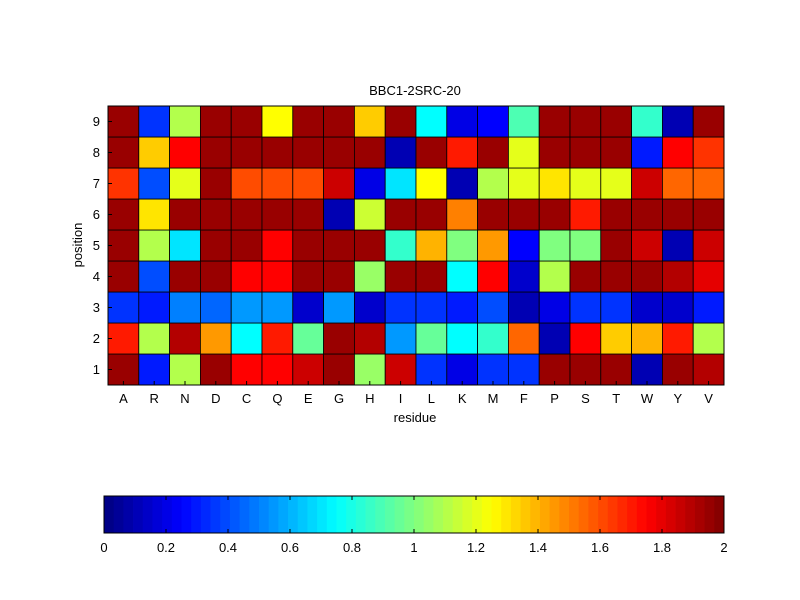 The width and height of the screenshot is (800, 600). I want to click on x-tick-label: C, so click(246, 398).